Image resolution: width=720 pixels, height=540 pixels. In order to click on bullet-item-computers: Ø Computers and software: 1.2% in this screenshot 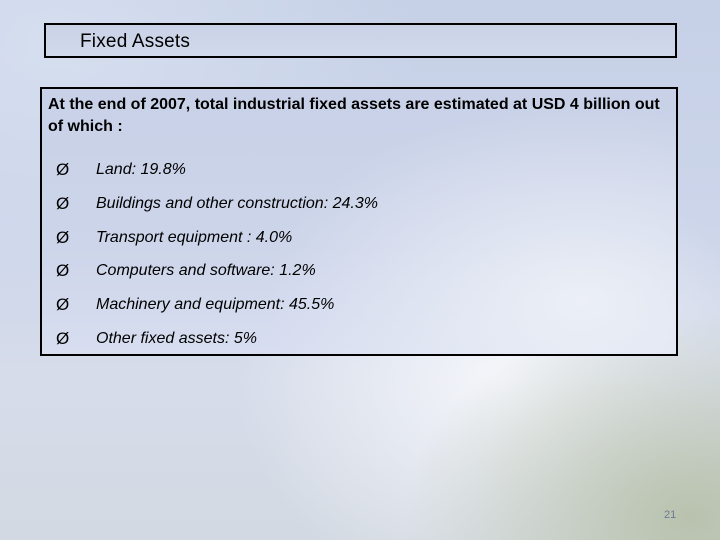, I will do `click(217, 278)`.